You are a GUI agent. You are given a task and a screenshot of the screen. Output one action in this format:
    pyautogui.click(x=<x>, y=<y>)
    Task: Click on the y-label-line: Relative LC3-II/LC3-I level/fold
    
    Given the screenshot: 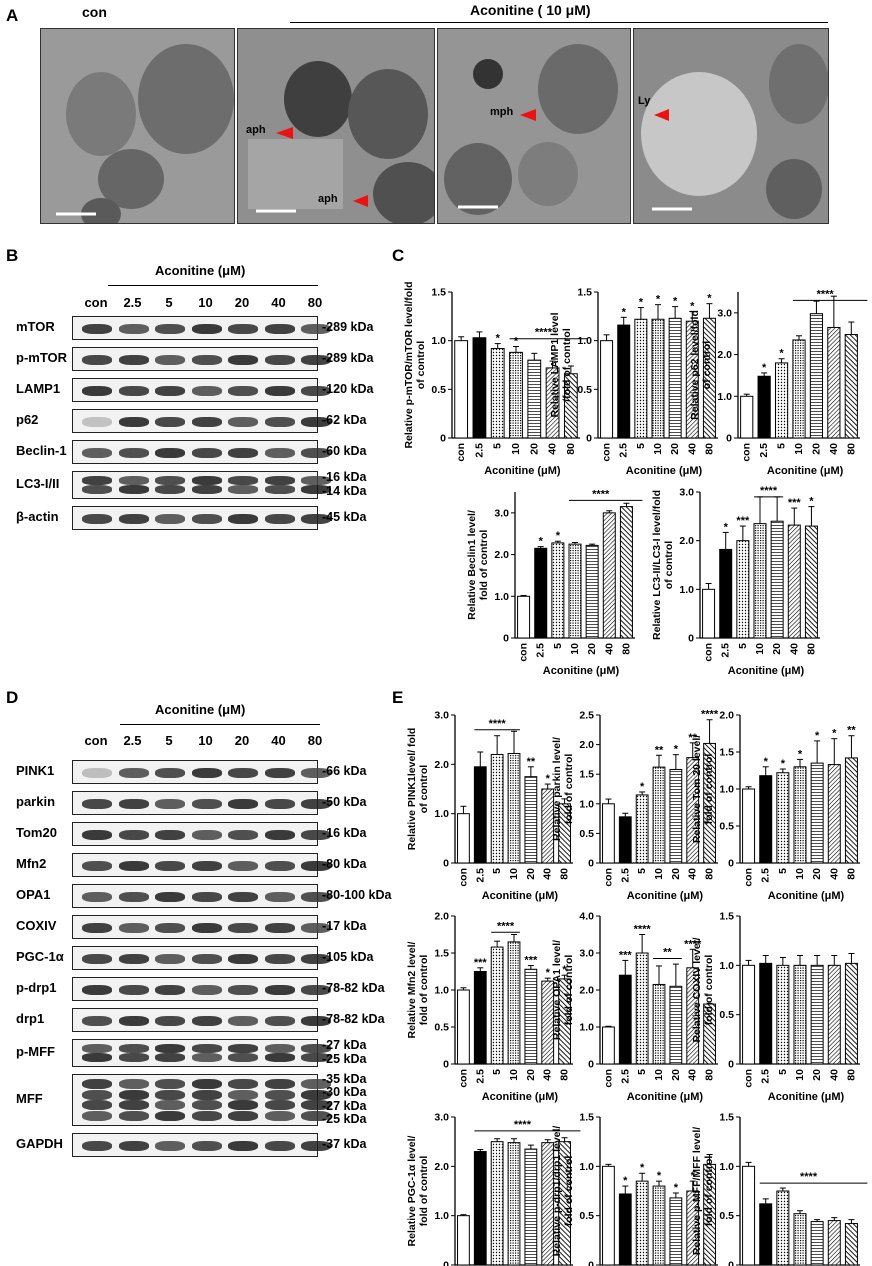 What is the action you would take?
    pyautogui.click(x=657, y=565)
    